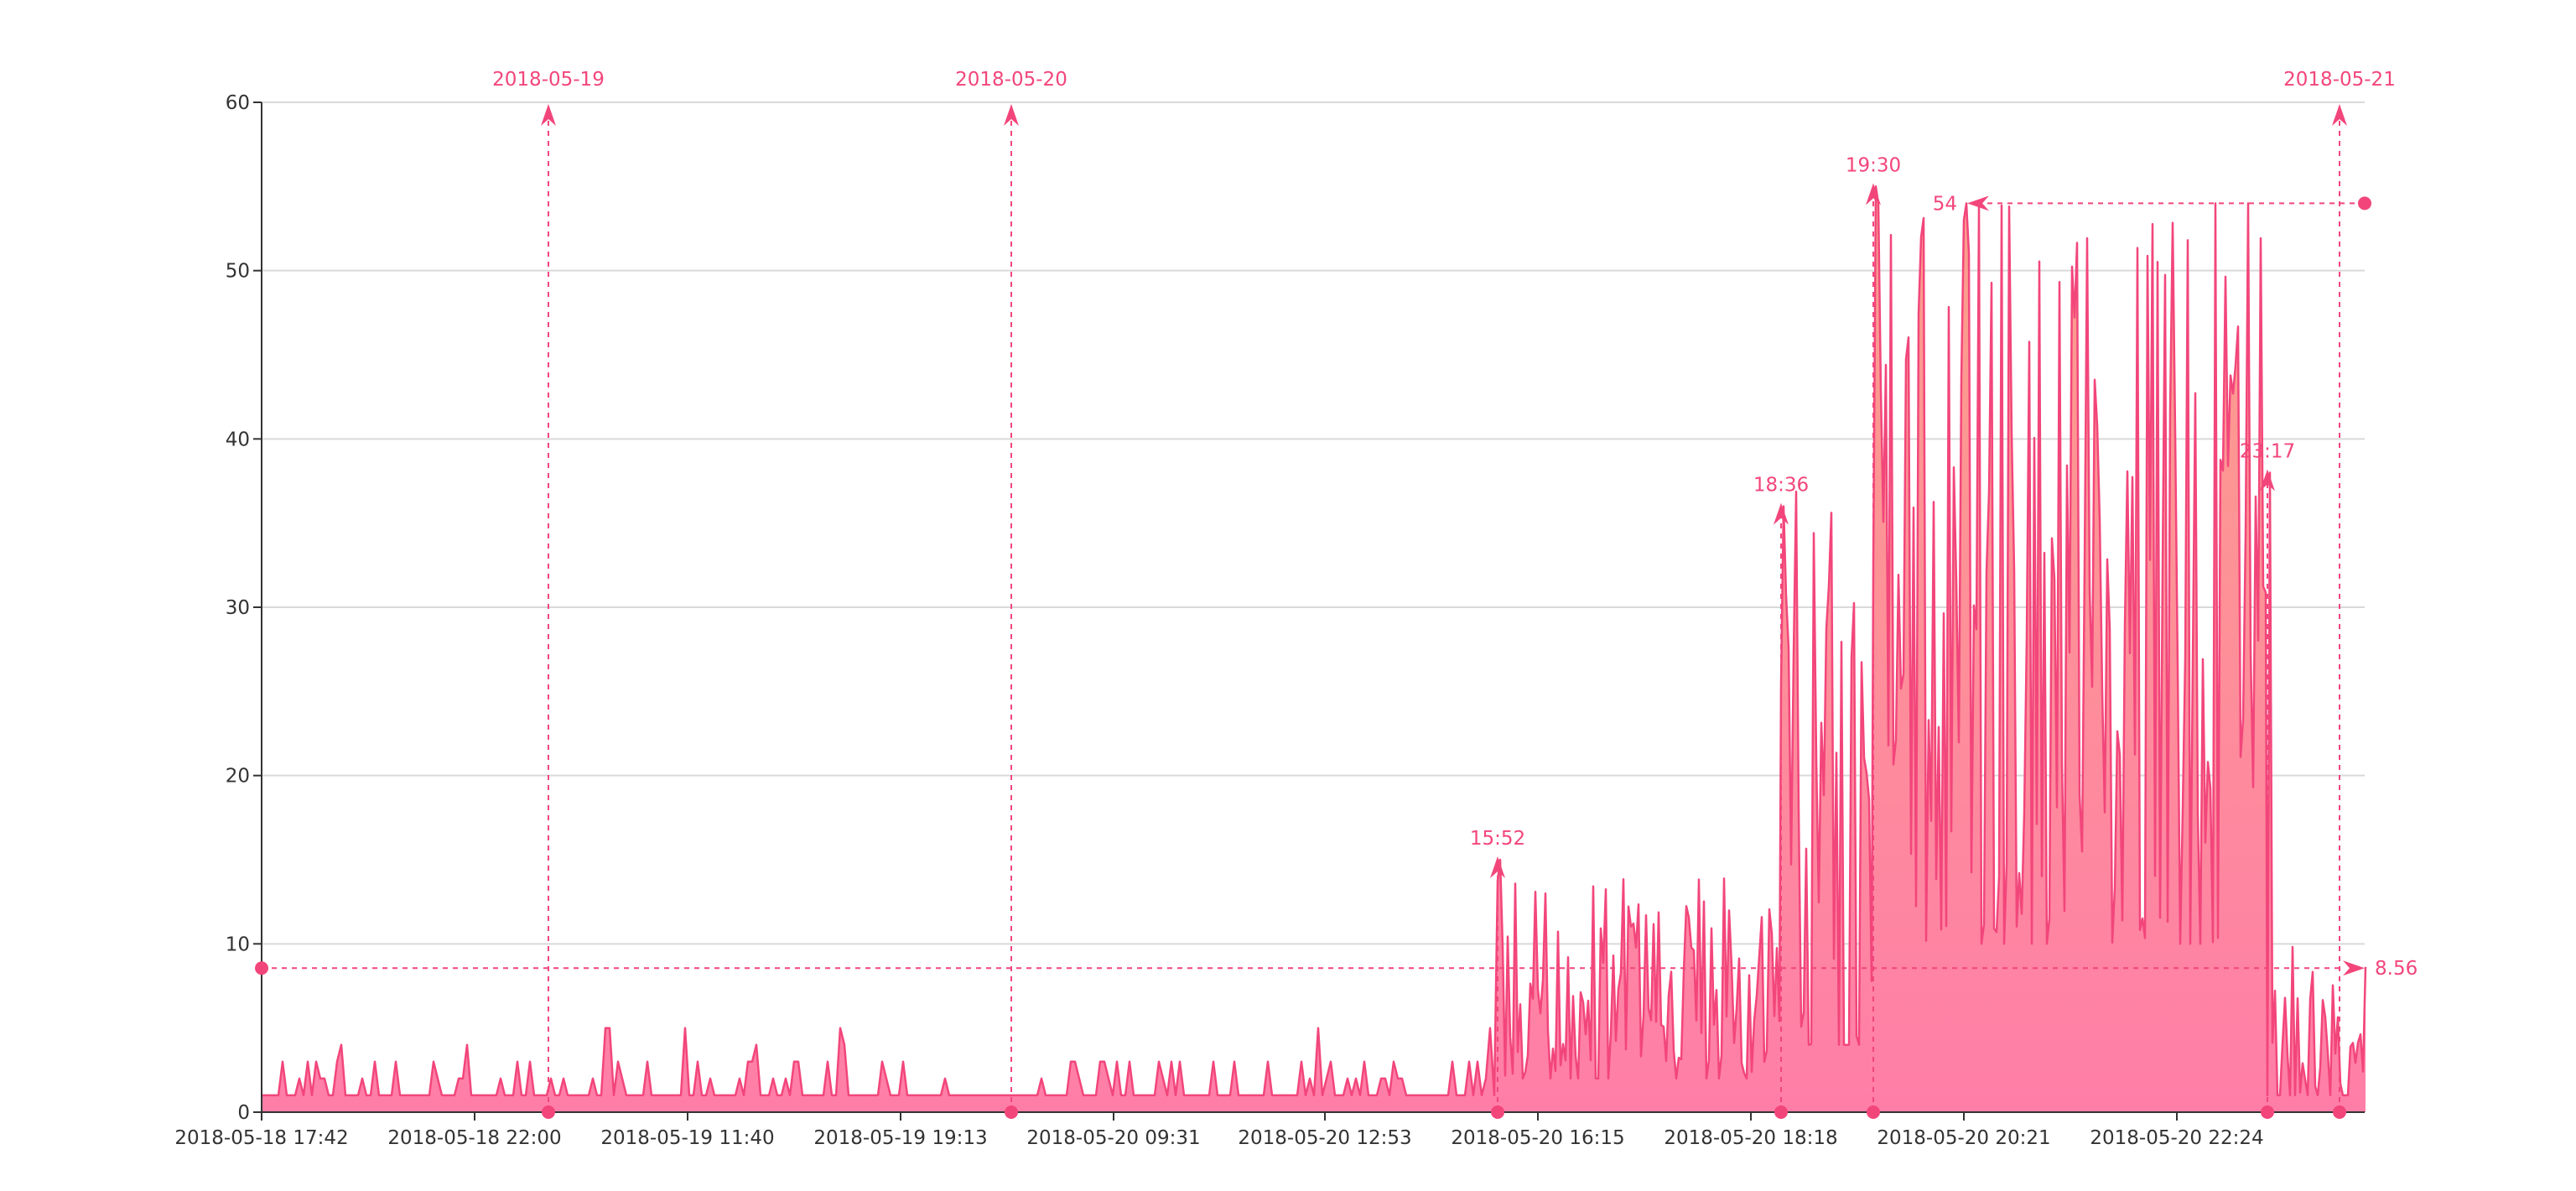  What do you see at coordinates (1113, 1138) in the screenshot?
I see `x-tick-label: 2018-05-20 09:31` at bounding box center [1113, 1138].